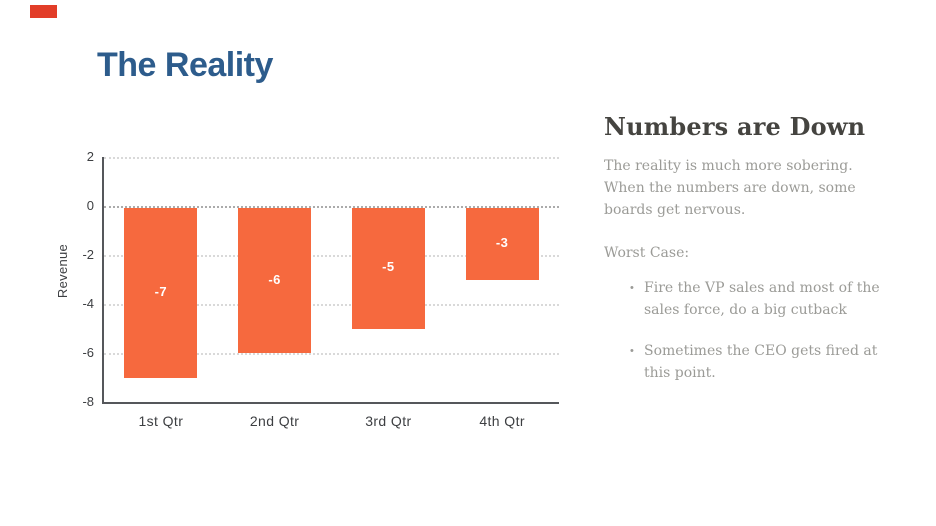 The height and width of the screenshot is (526, 936). Describe the element at coordinates (88, 352) in the screenshot. I see `y-axis-tick-label: -6` at that location.